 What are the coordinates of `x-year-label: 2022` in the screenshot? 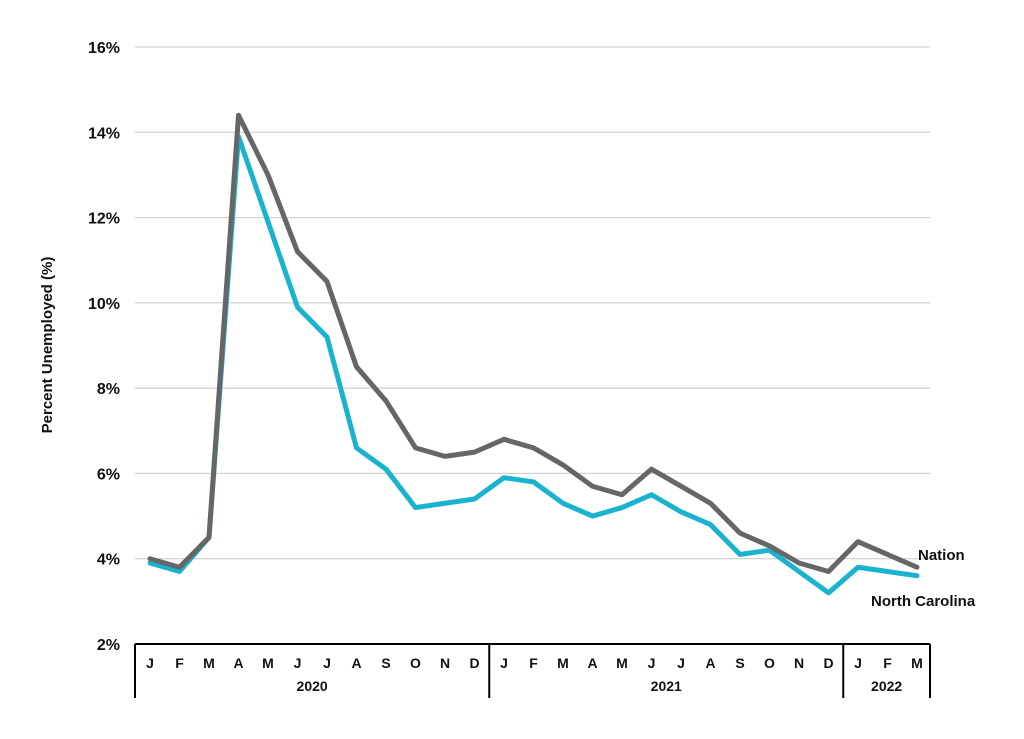 It's located at (886, 686).